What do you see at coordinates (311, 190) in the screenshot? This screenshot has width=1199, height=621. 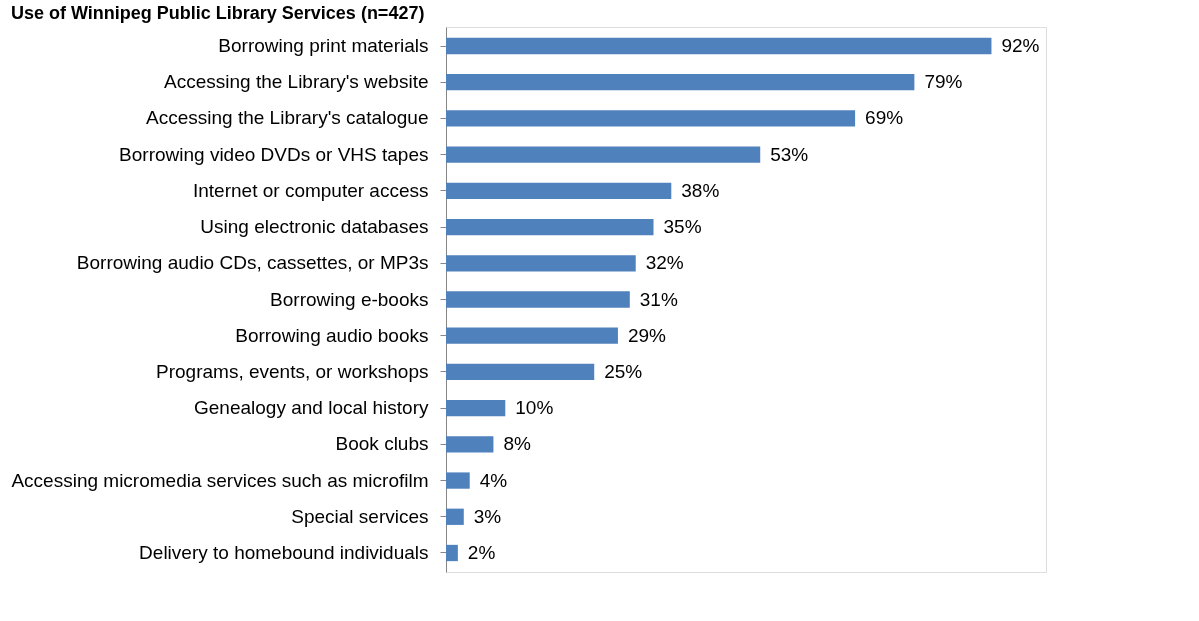 I see `y-tick-label: Internet or computer access` at bounding box center [311, 190].